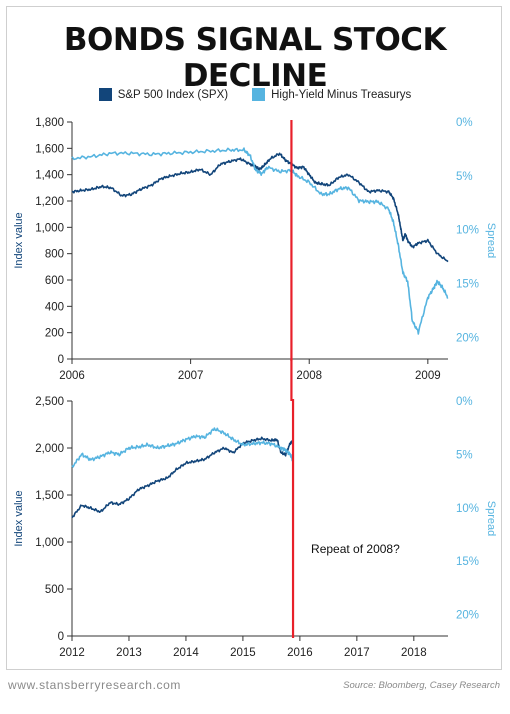 The height and width of the screenshot is (714, 510). Describe the element at coordinates (255, 58) in the screenshot. I see `chart-title: BONDS SIGNAL STOCK DECLINE` at that location.